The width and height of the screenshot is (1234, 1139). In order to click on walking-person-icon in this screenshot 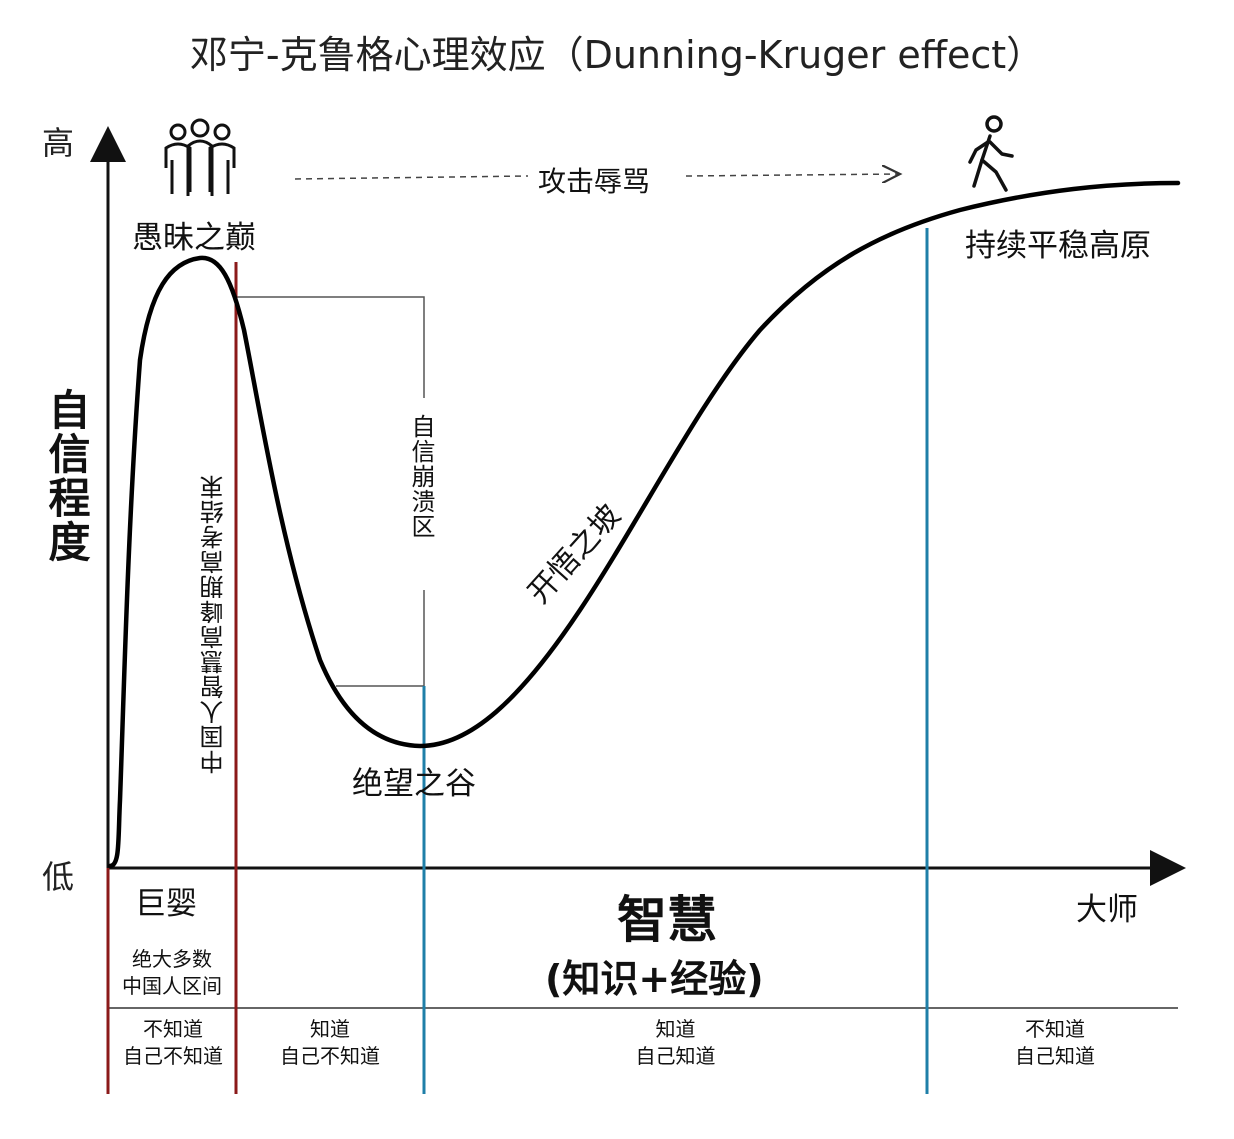, I will do `click(991, 153)`.